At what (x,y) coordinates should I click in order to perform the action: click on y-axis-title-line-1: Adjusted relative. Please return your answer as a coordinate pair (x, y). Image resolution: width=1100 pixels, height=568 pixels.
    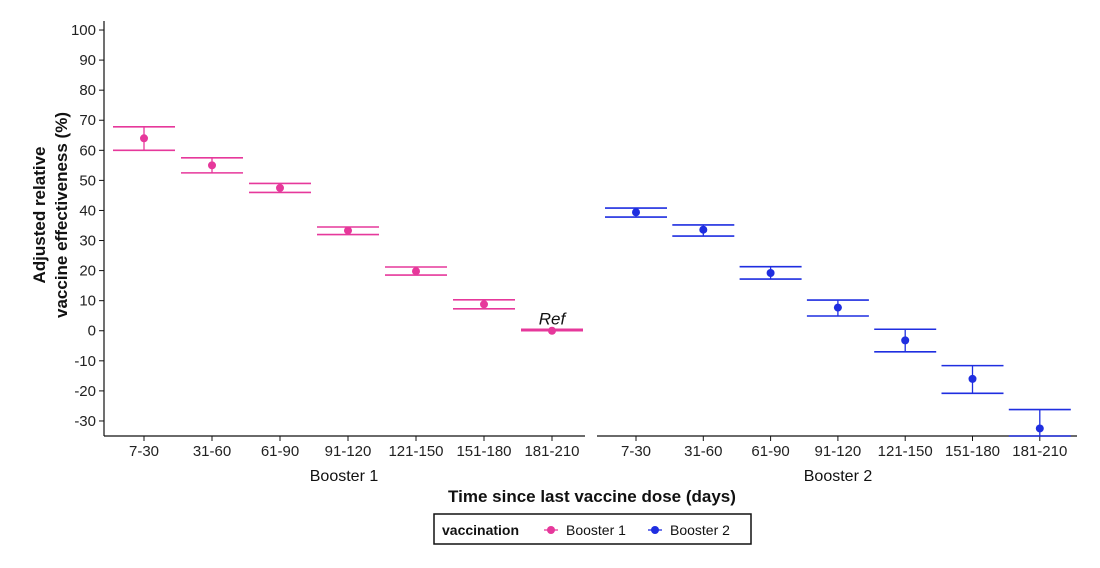
    Looking at the image, I should click on (39, 215).